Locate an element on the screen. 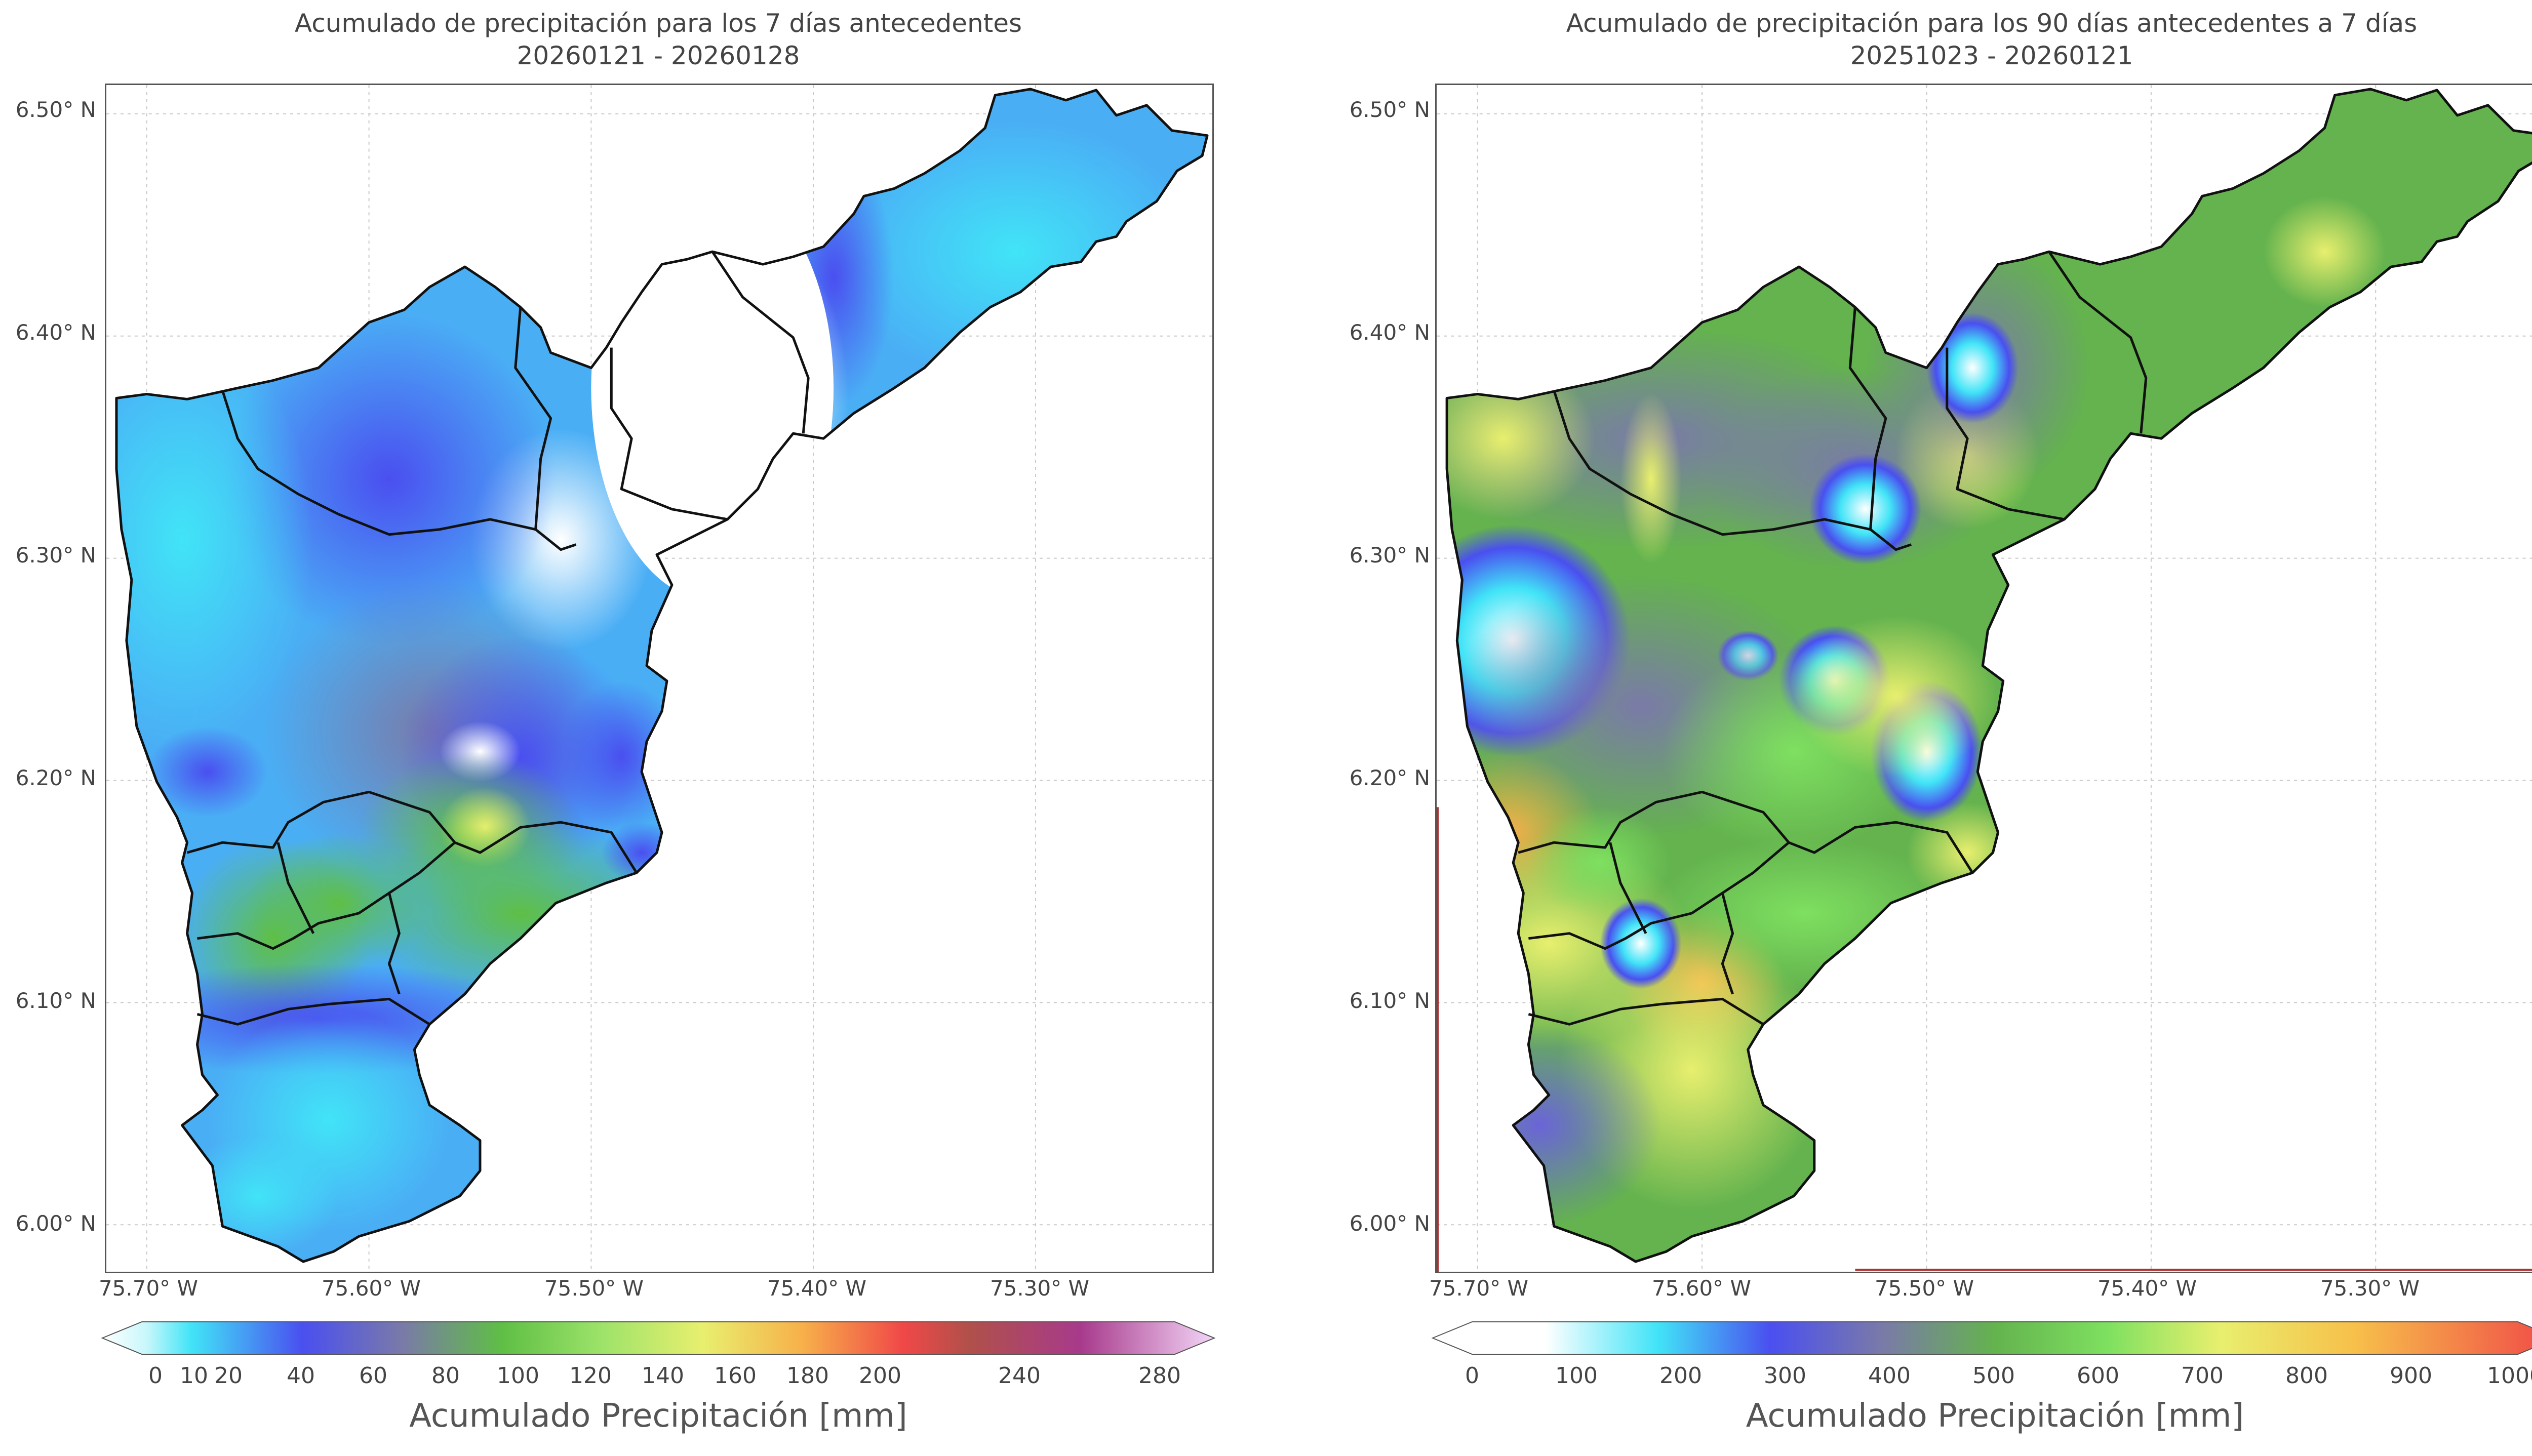  colorbar-tick: 20 is located at coordinates (228, 1376).